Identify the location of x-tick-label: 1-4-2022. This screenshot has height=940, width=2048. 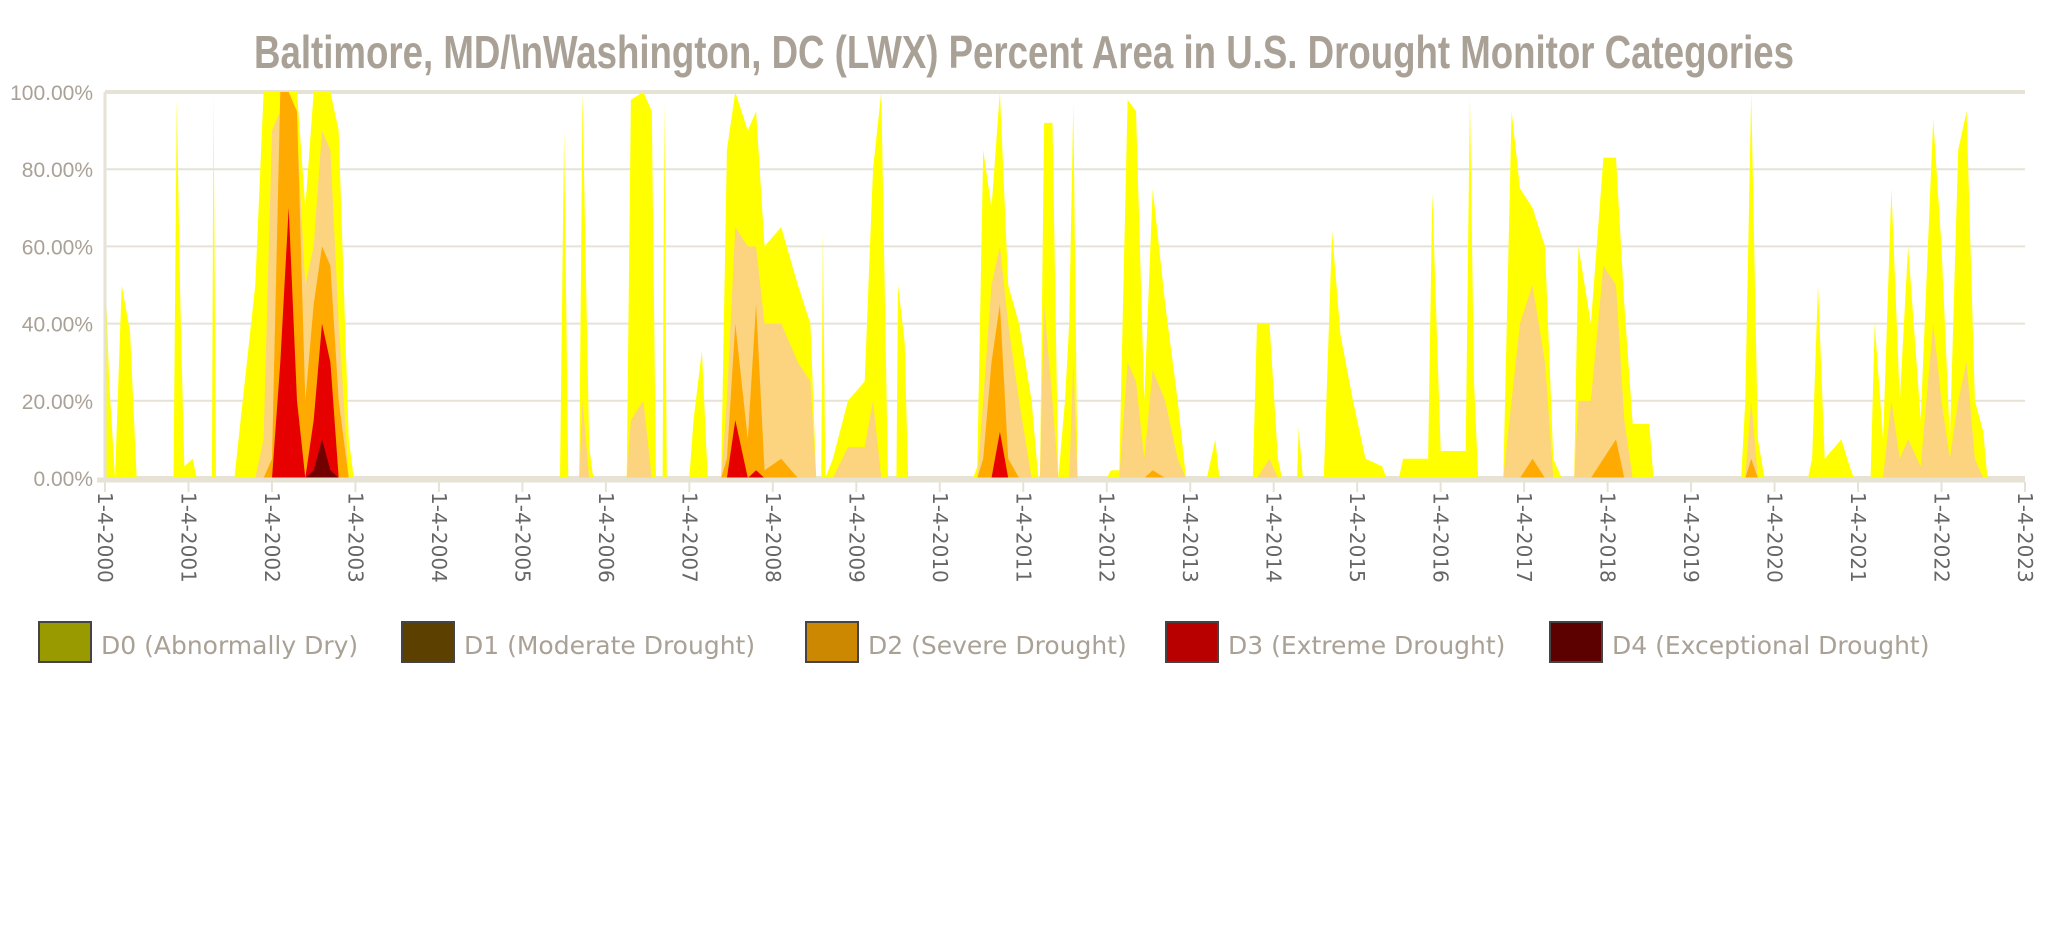
(1942, 537).